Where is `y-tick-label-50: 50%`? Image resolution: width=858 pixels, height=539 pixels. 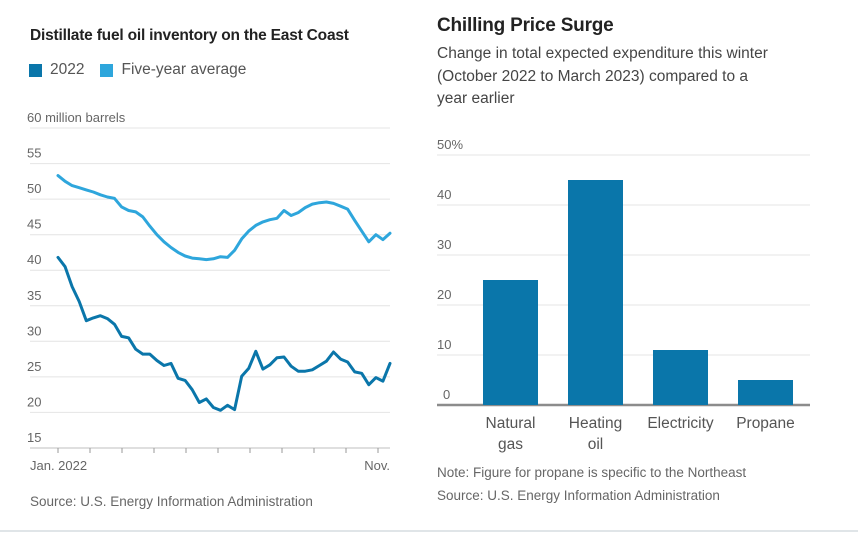 y-tick-label-50: 50% is located at coordinates (450, 144).